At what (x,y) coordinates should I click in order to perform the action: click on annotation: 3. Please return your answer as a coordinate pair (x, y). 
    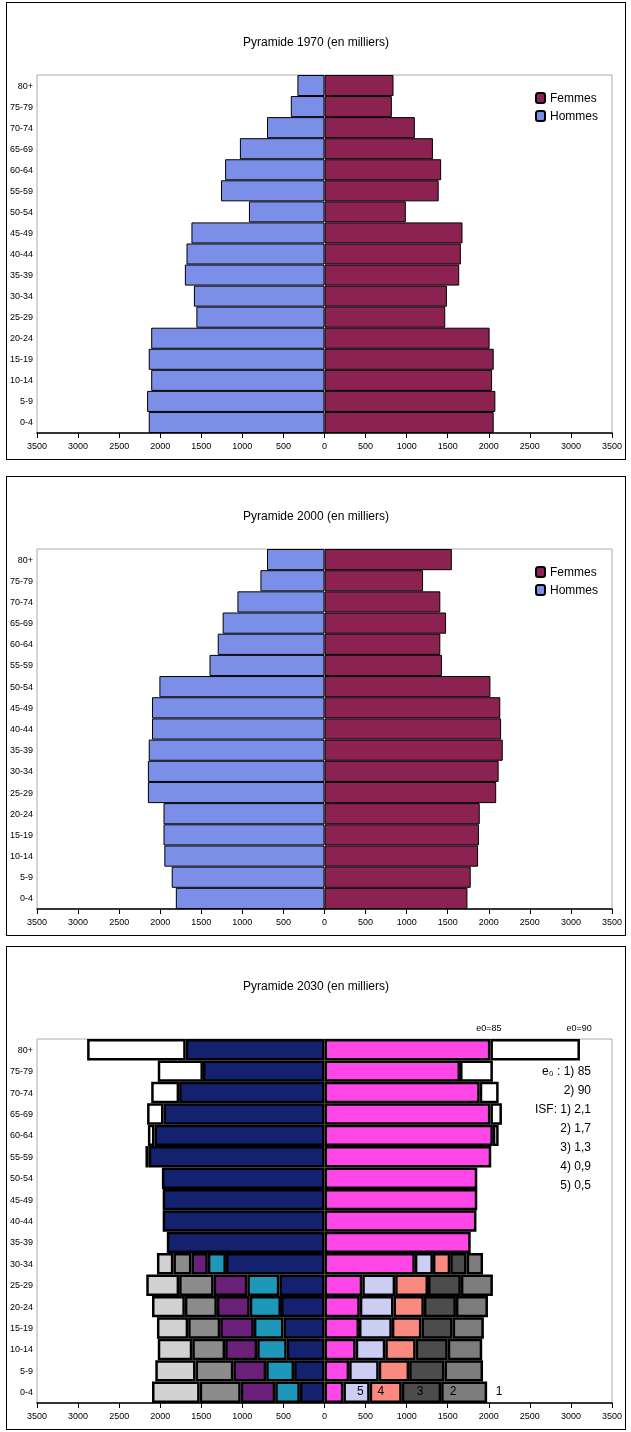
    Looking at the image, I should click on (420, 1391).